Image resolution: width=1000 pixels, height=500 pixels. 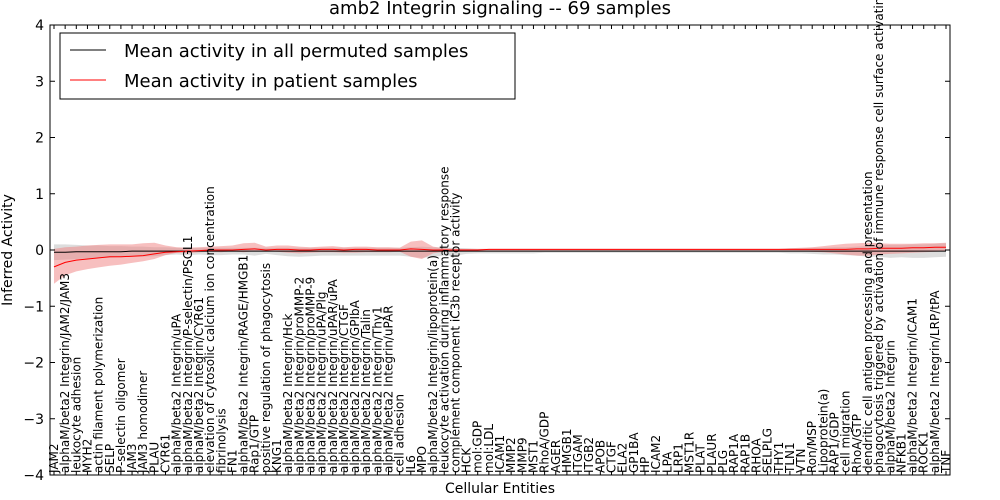 What do you see at coordinates (522, 455) in the screenshot?
I see `x-tick-label: MMP9` at bounding box center [522, 455].